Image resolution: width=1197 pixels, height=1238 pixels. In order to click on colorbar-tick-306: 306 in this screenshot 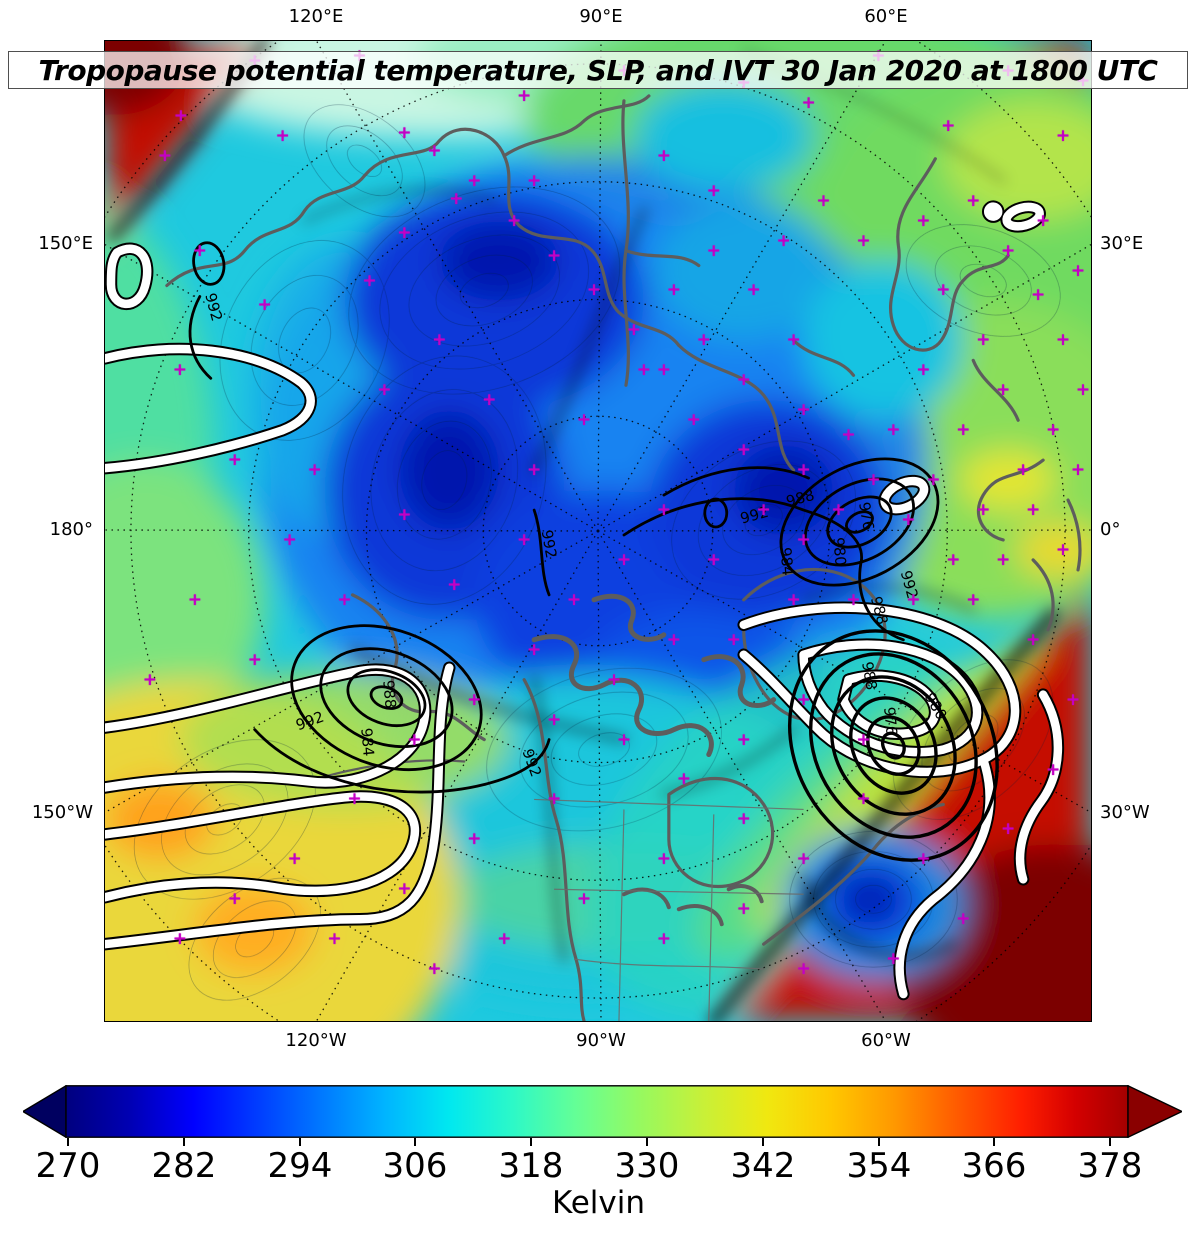, I will do `click(415, 1166)`.